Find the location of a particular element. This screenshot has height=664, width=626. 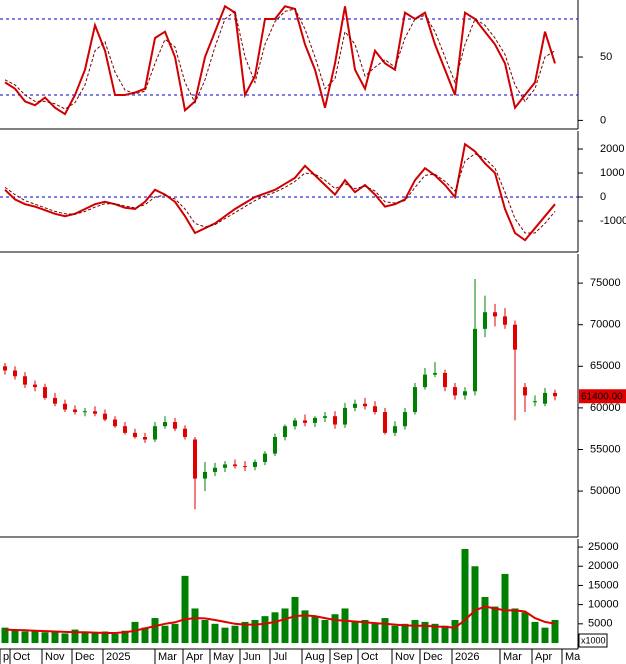

x-tick-label: Sep is located at coordinates (343, 657).